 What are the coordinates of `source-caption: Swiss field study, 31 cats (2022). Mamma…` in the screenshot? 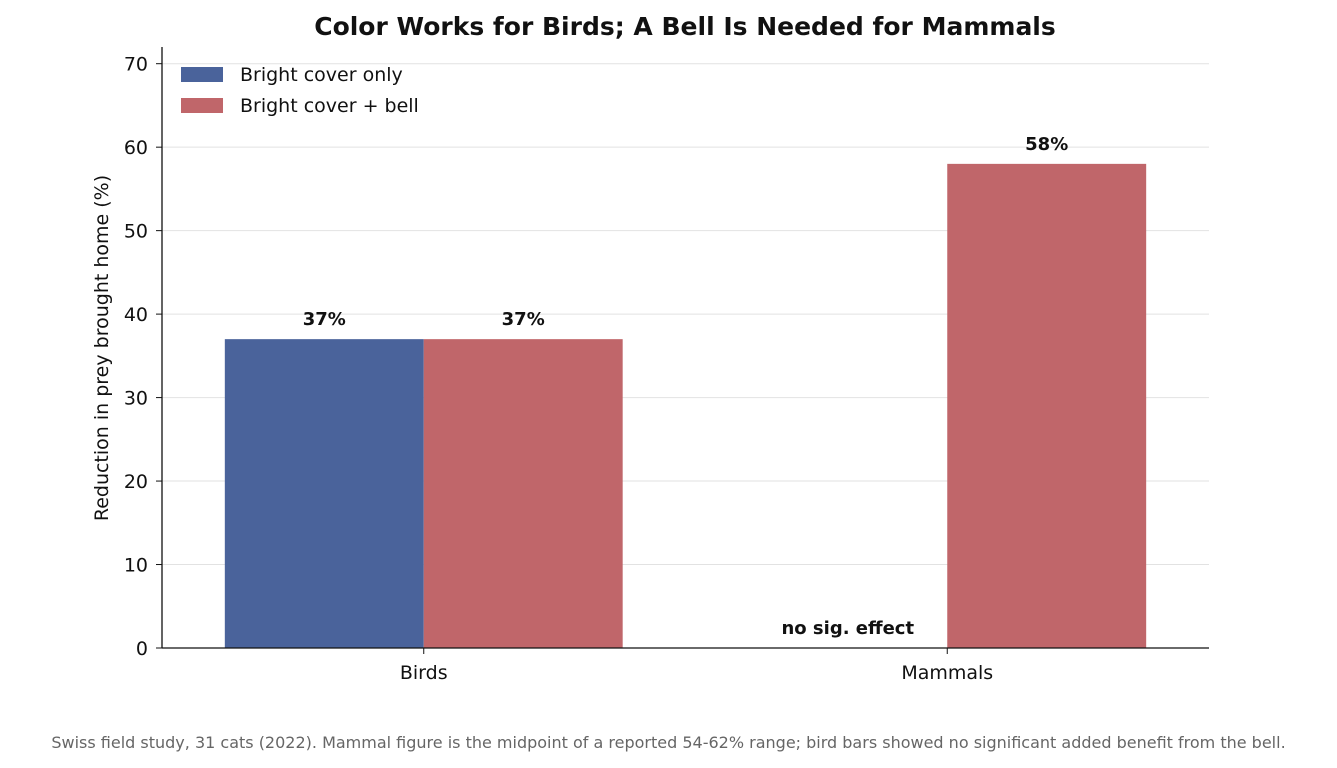 It's located at (668, 742).